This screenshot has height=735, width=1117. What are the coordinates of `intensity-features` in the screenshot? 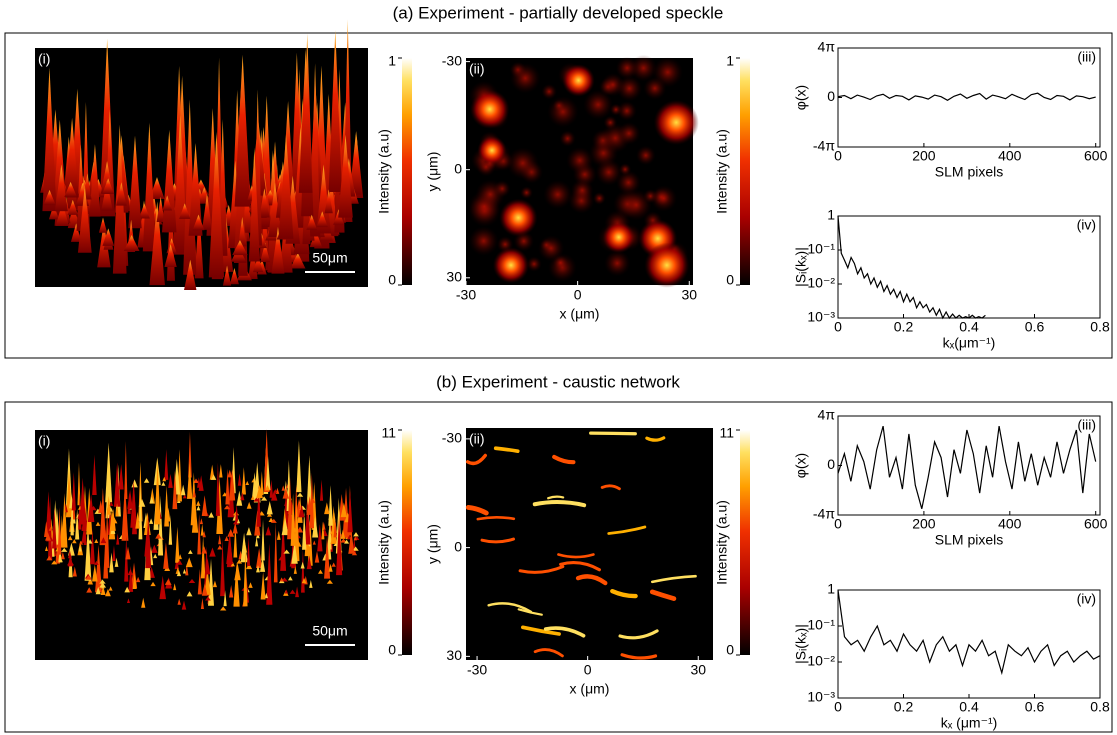 It's located at (581, 545).